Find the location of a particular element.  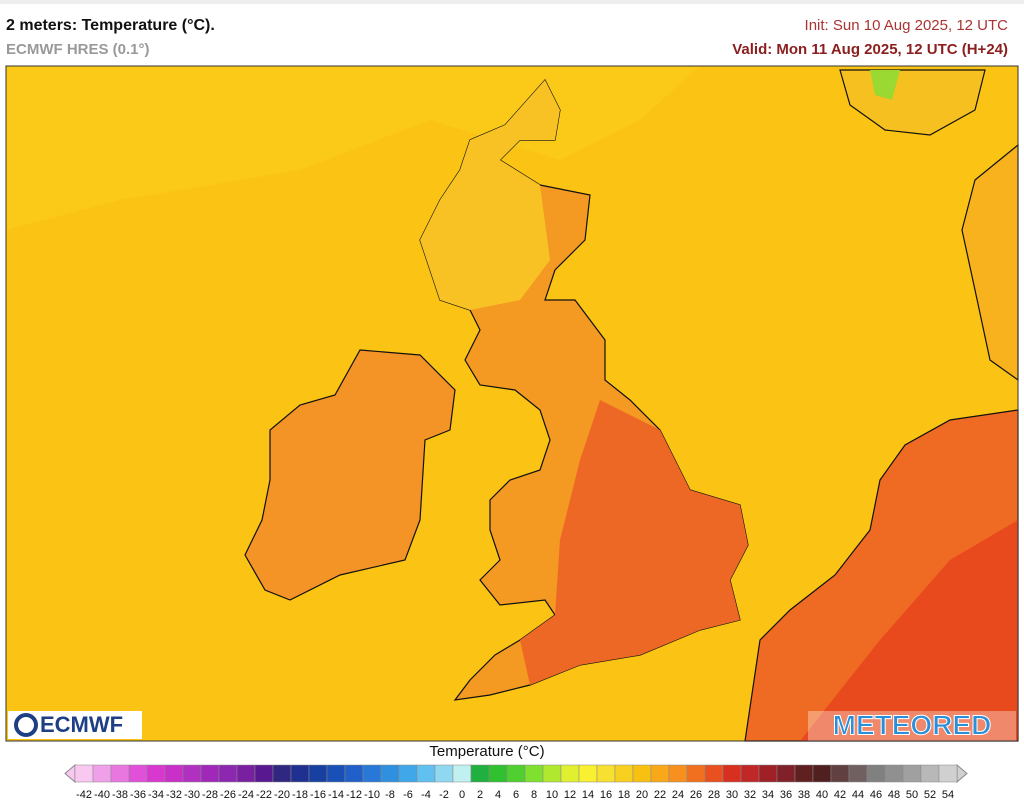

scotland-highlands is located at coordinates (490, 195).